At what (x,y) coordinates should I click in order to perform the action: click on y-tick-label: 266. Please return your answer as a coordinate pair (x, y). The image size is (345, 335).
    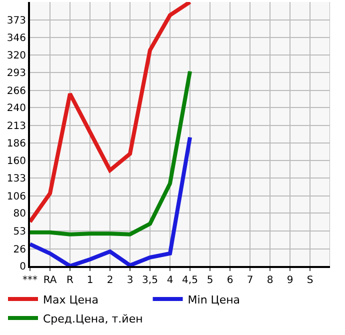
    Looking at the image, I should click on (16, 91).